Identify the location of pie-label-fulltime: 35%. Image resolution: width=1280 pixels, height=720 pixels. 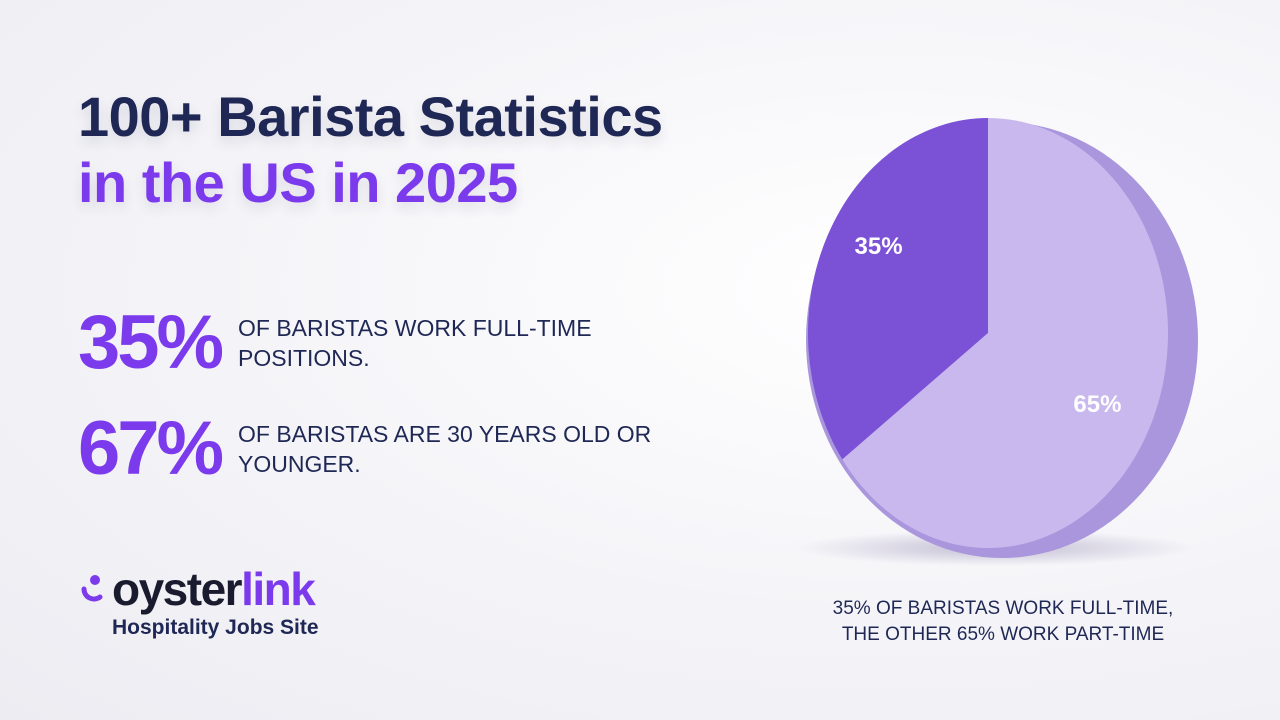
(879, 246).